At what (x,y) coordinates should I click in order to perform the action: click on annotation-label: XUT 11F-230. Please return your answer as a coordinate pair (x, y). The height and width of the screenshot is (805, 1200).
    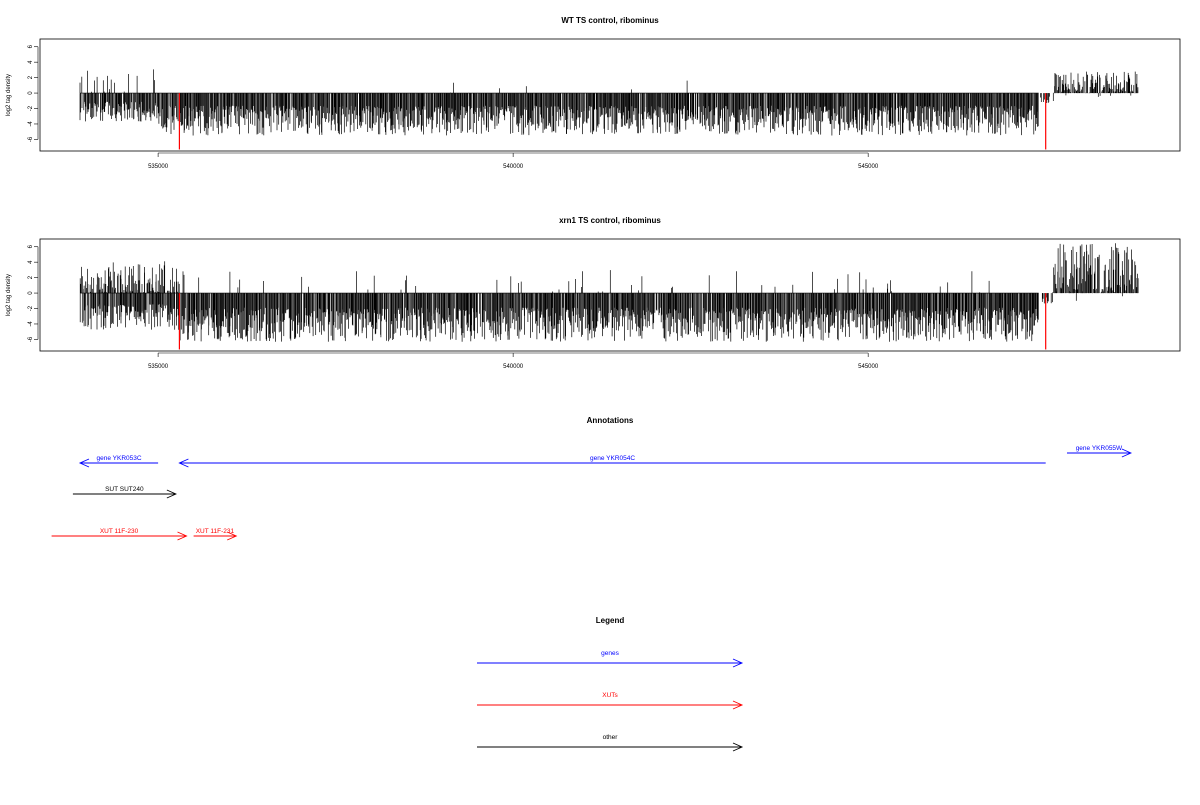
    Looking at the image, I should click on (119, 531).